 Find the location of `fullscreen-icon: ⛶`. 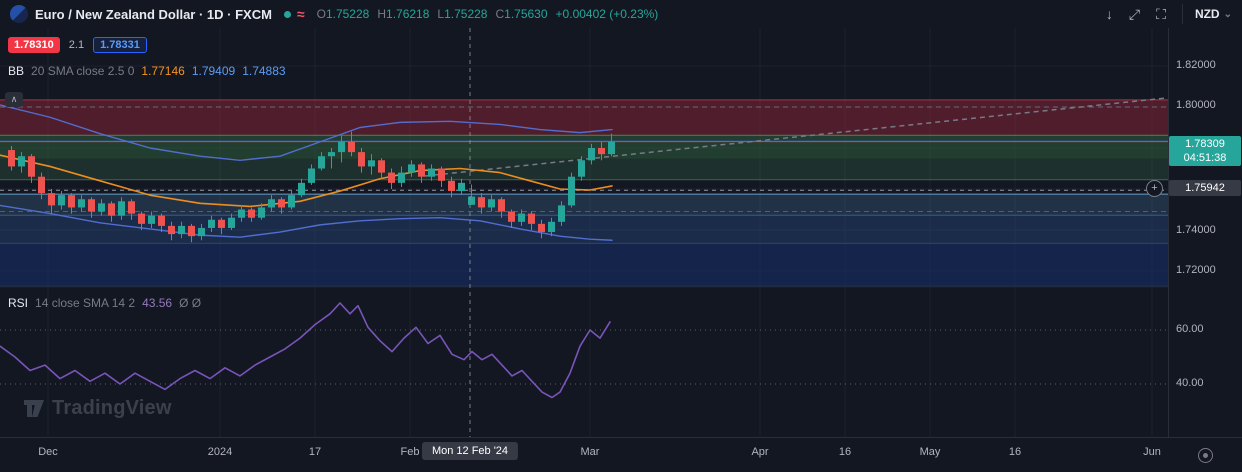

fullscreen-icon: ⛶ is located at coordinates (1161, 13).